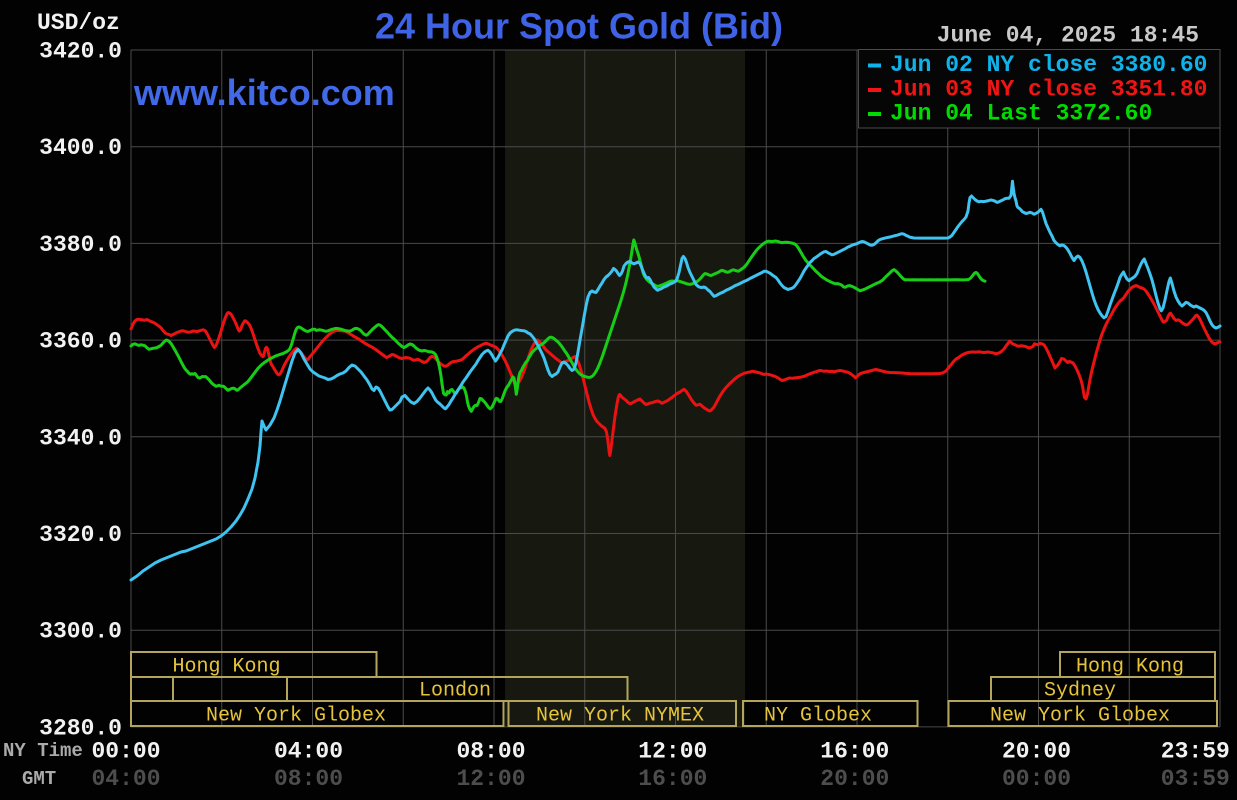 This screenshot has height=800, width=1237. Describe the element at coordinates (80, 52) in the screenshot. I see `svg-text: 3420.0` at that location.